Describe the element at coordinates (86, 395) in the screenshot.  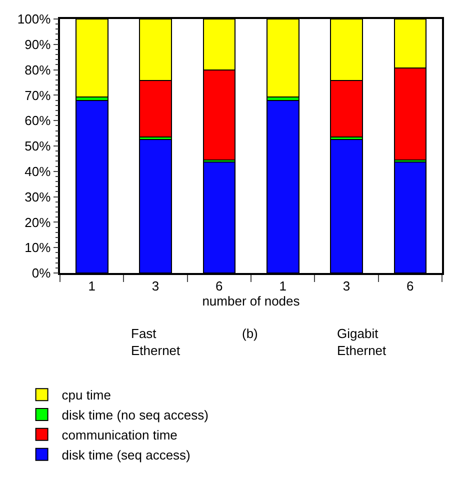
I see `legend-label: cpu time` at that location.